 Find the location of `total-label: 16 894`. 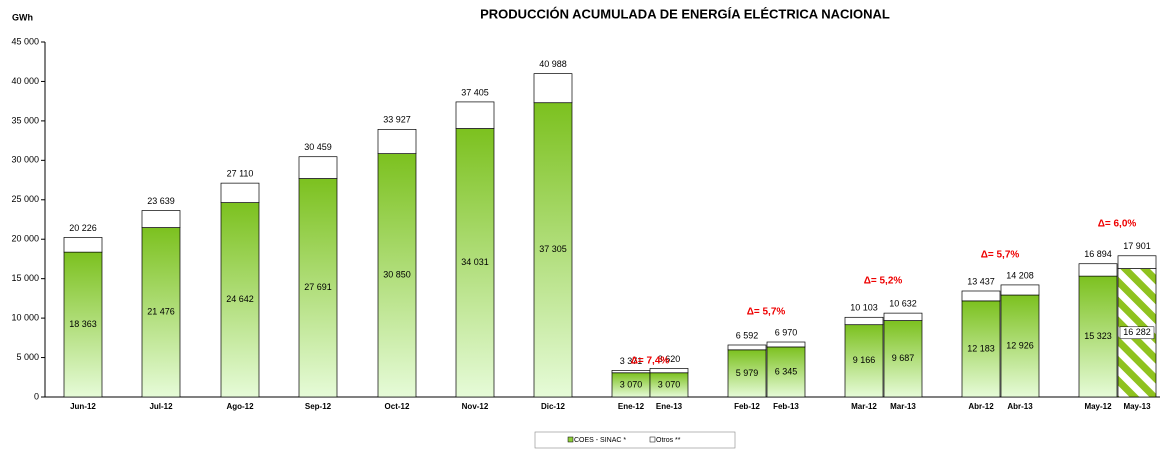

total-label: 16 894 is located at coordinates (1098, 254).